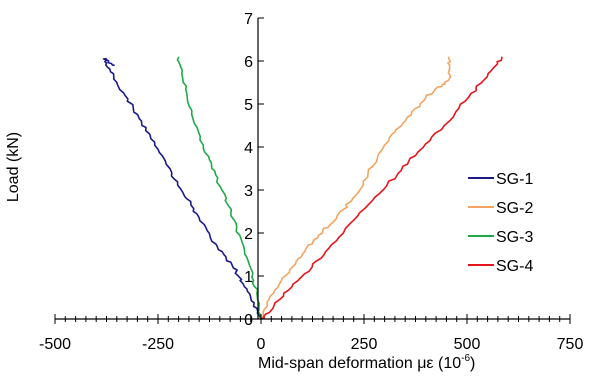 This screenshot has width=593, height=381. What do you see at coordinates (359, 363) in the screenshot?
I see `x-axis-title-main: Mid-span deformation με (10` at bounding box center [359, 363].